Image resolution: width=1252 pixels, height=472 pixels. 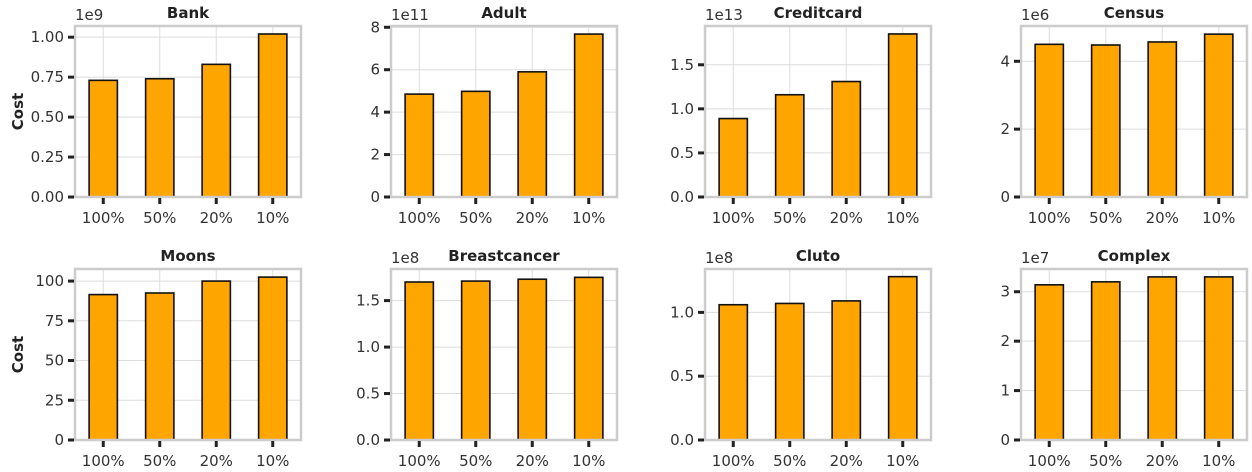 I want to click on xtick-label-6-2: 20%, so click(x=846, y=461).